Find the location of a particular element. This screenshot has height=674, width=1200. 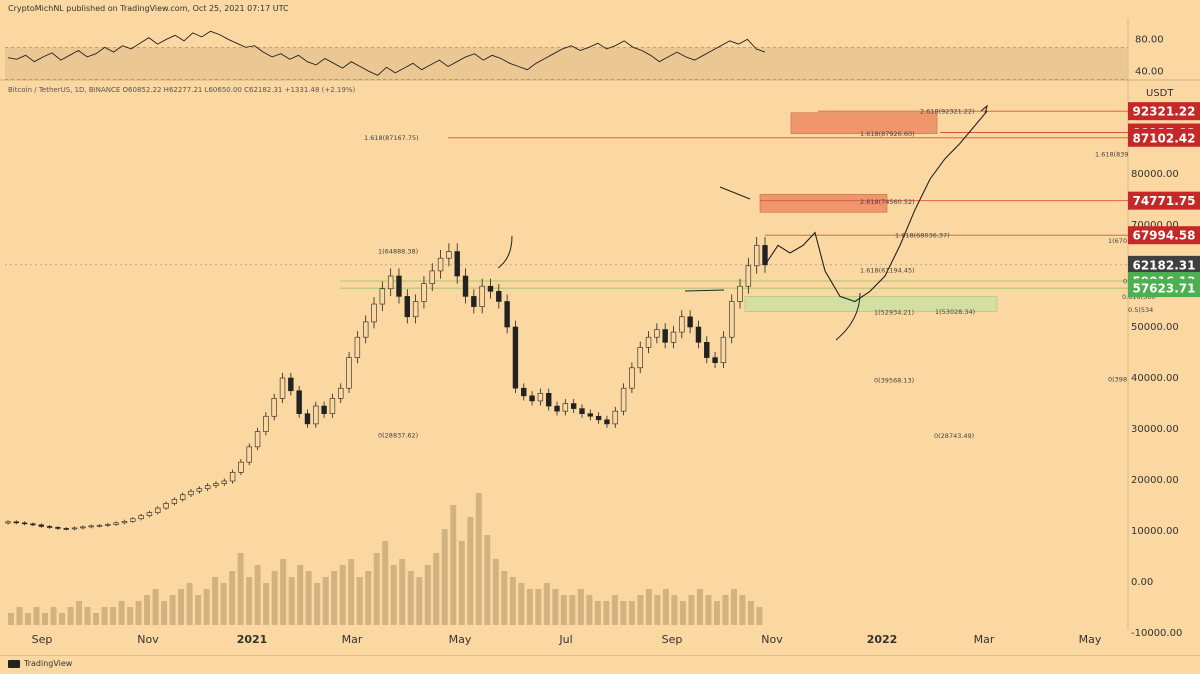

price-tick-label: 20000.00 is located at coordinates (1155, 480).